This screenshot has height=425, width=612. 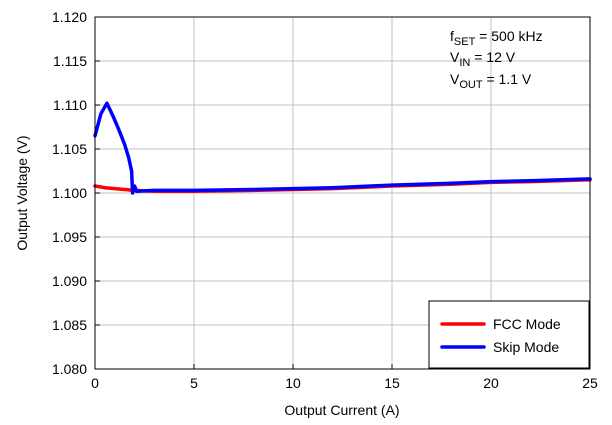 What do you see at coordinates (69, 149) in the screenshot?
I see `y-tick-label: 1.105` at bounding box center [69, 149].